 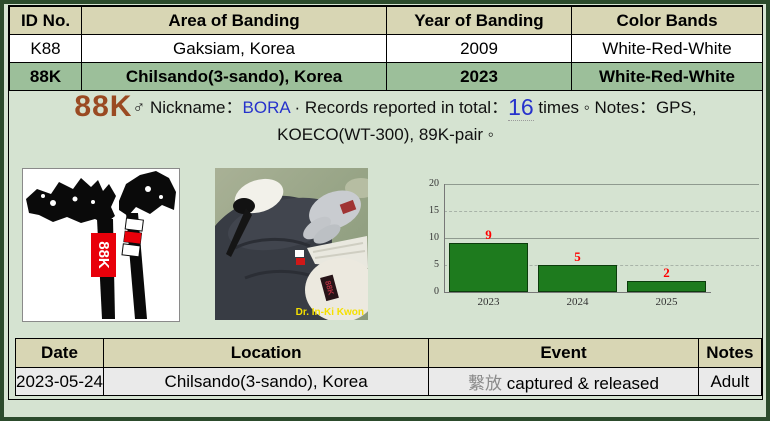 What do you see at coordinates (234, 20) in the screenshot?
I see `col-header-area: Area of Banding` at bounding box center [234, 20].